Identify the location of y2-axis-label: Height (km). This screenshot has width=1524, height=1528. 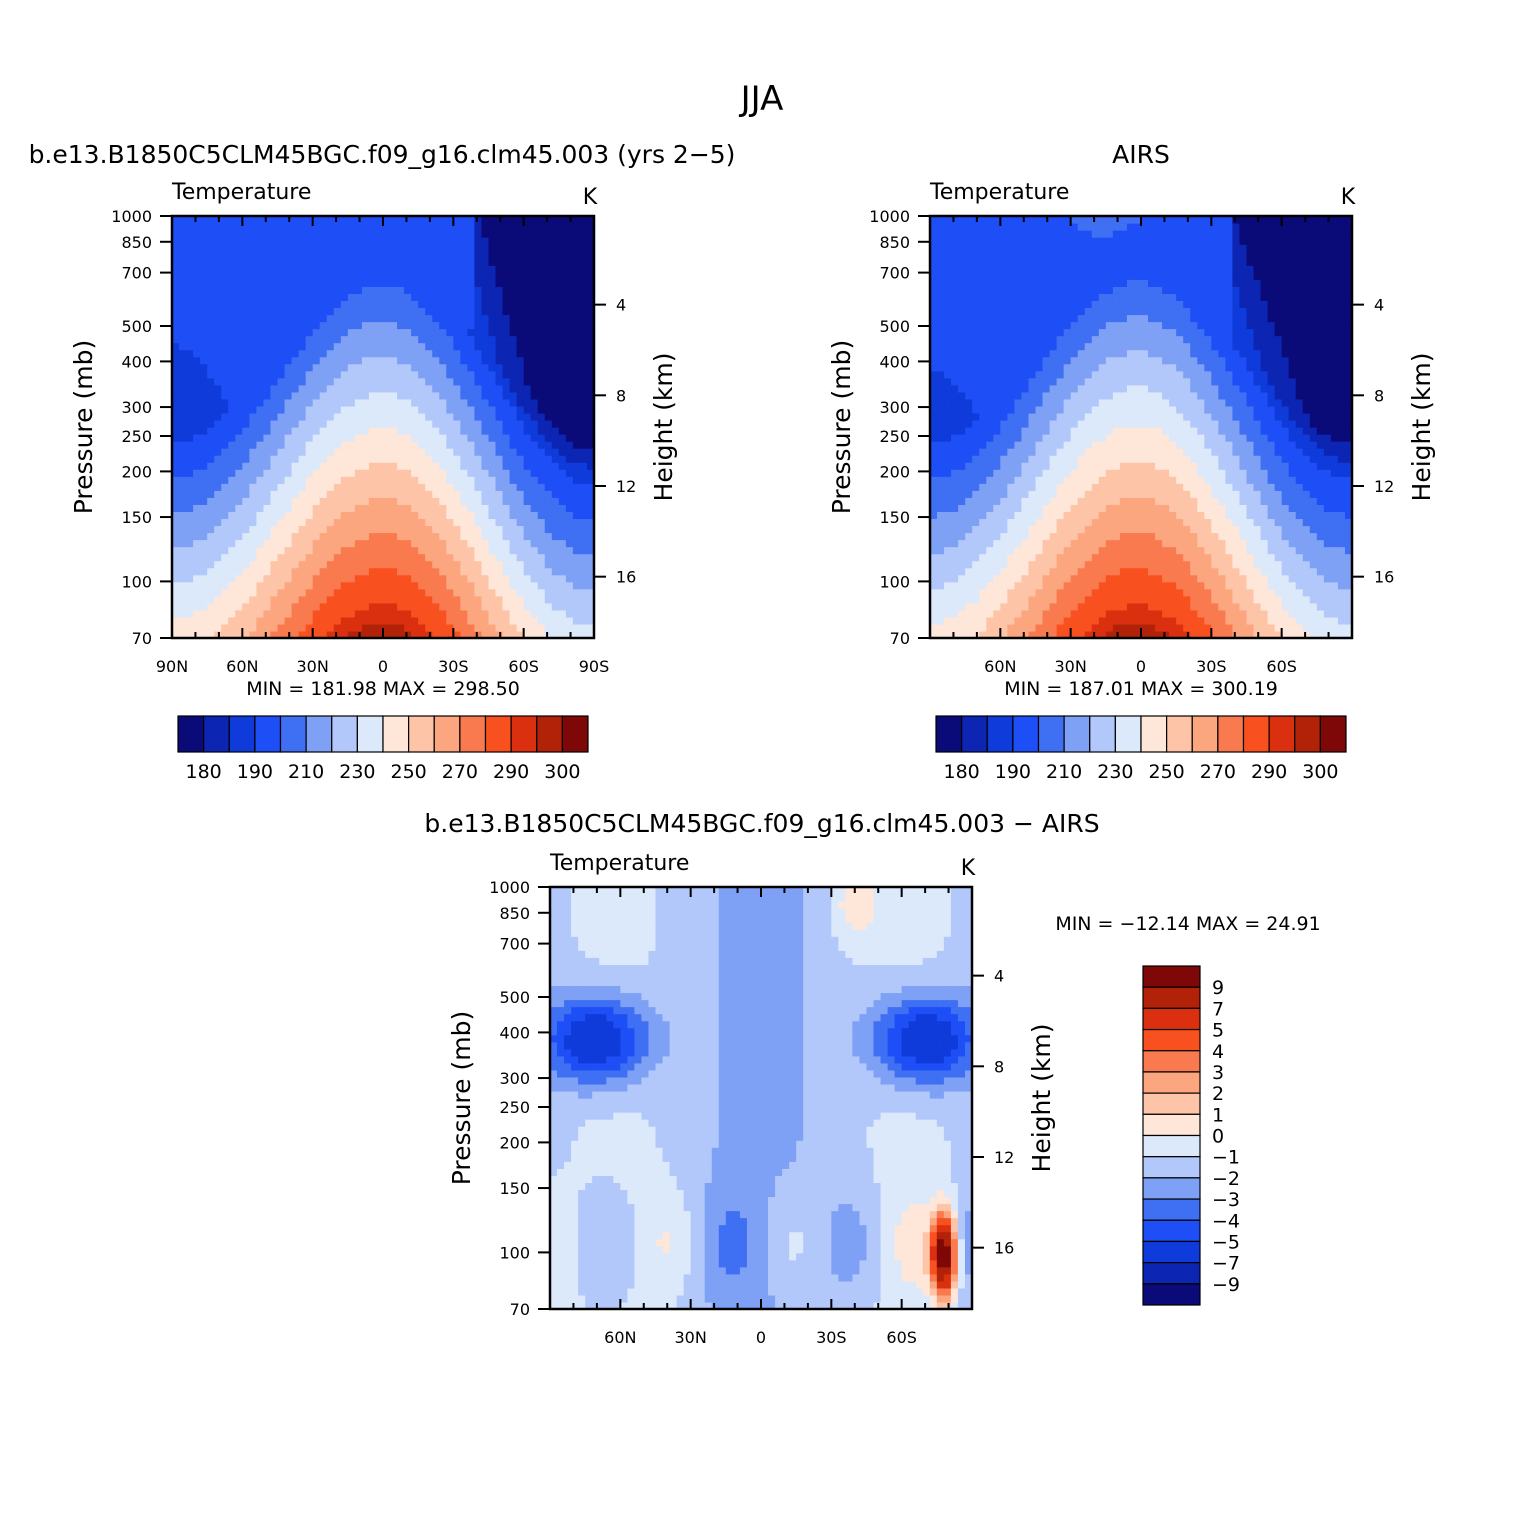
(663, 427).